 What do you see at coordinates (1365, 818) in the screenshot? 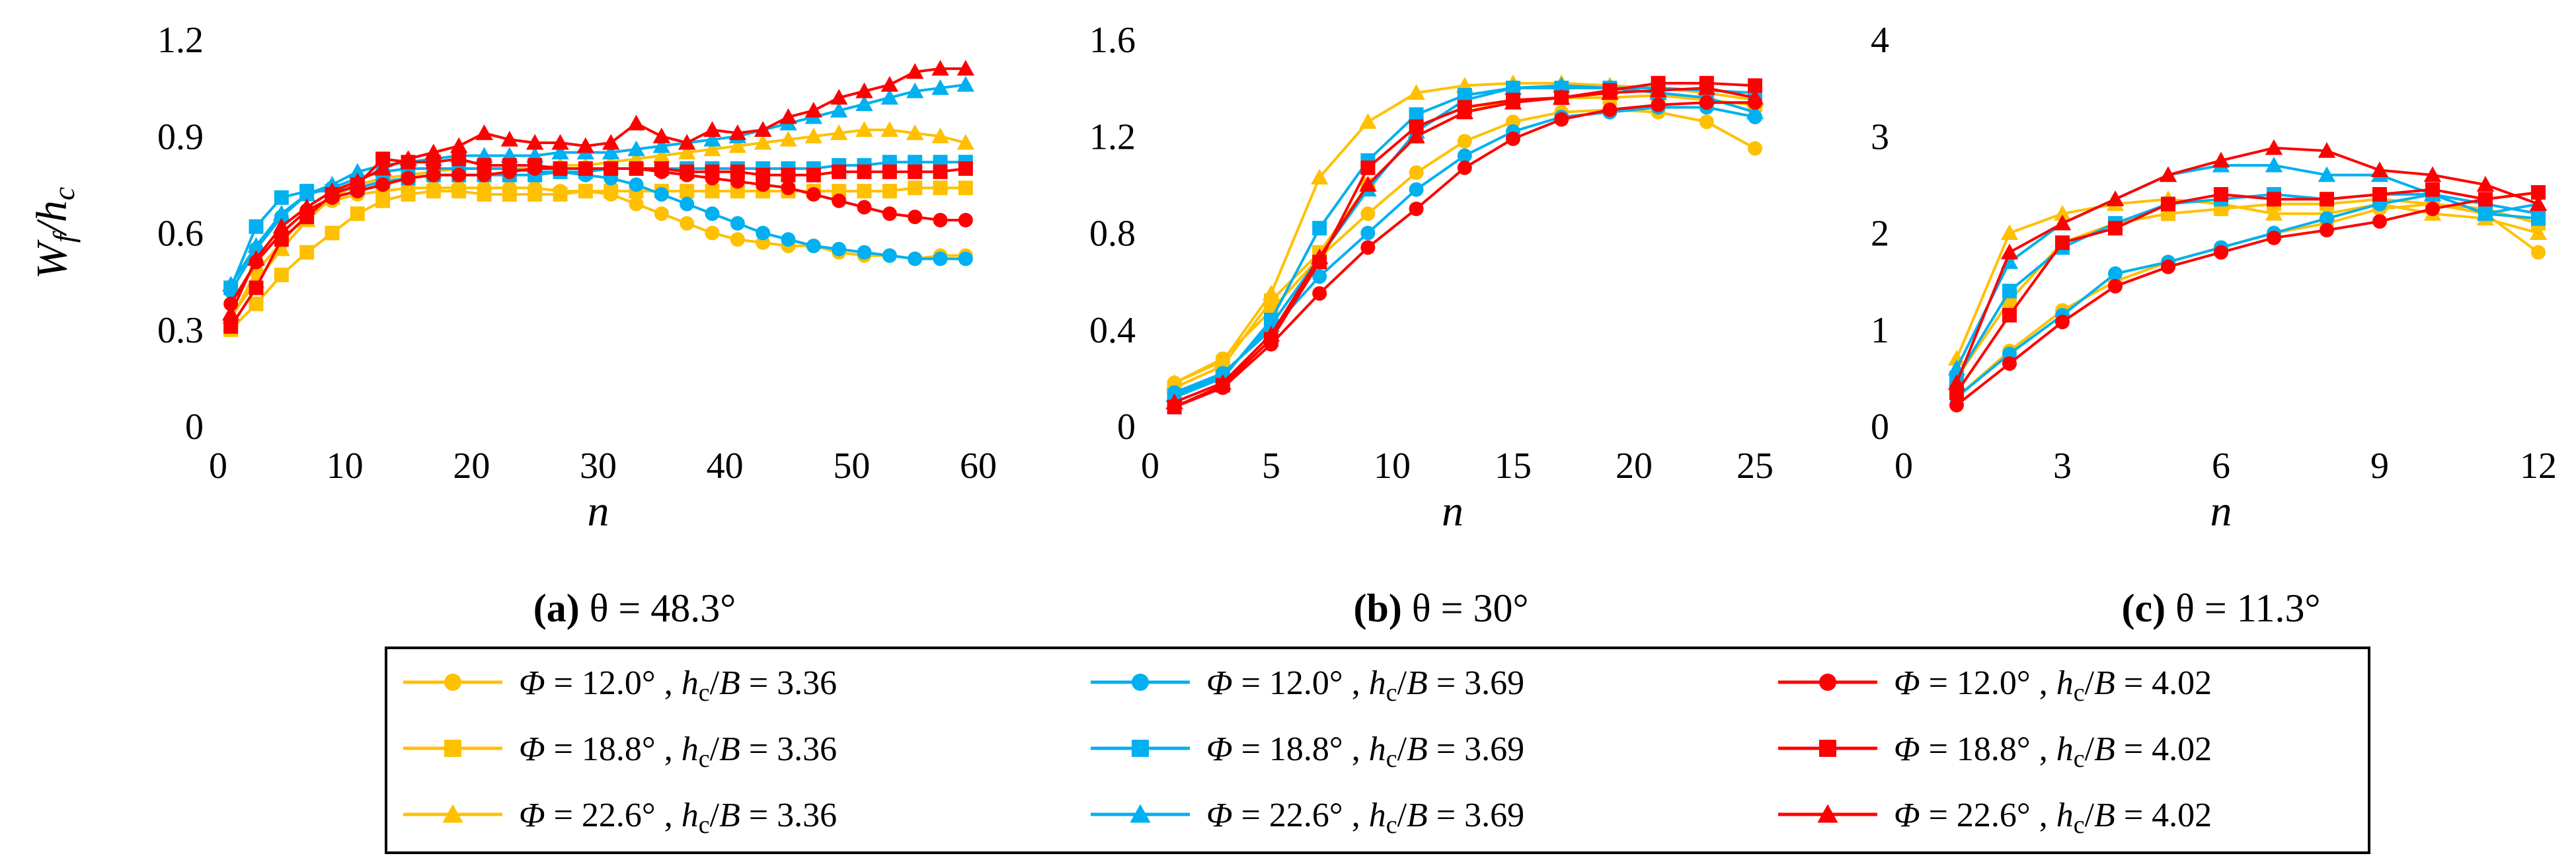
I see `legend-label: Φ = 22.6° , hc/B = 3.69` at bounding box center [1365, 818].